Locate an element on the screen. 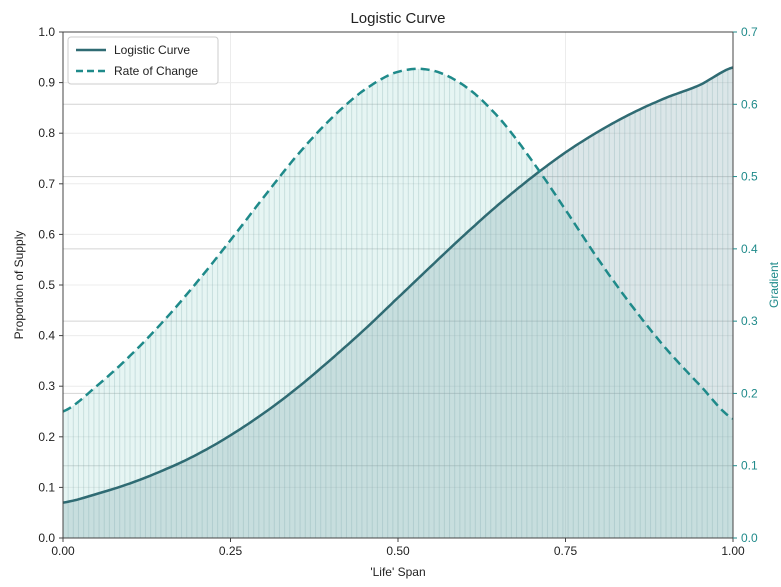 The width and height of the screenshot is (781, 587). y2-tick-label: 0.6 is located at coordinates (749, 104).